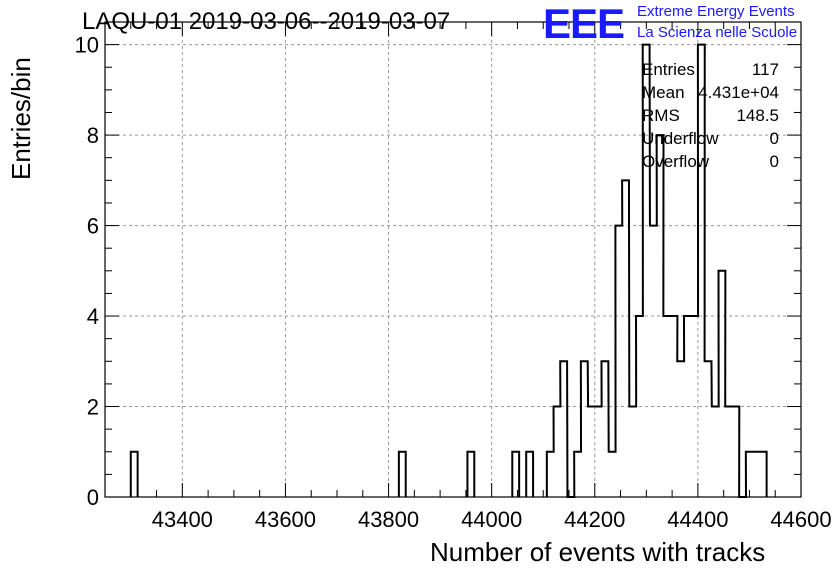 Image resolution: width=836 pixels, height=572 pixels. What do you see at coordinates (594, 519) in the screenshot?
I see `x-tick-label: 44200` at bounding box center [594, 519].